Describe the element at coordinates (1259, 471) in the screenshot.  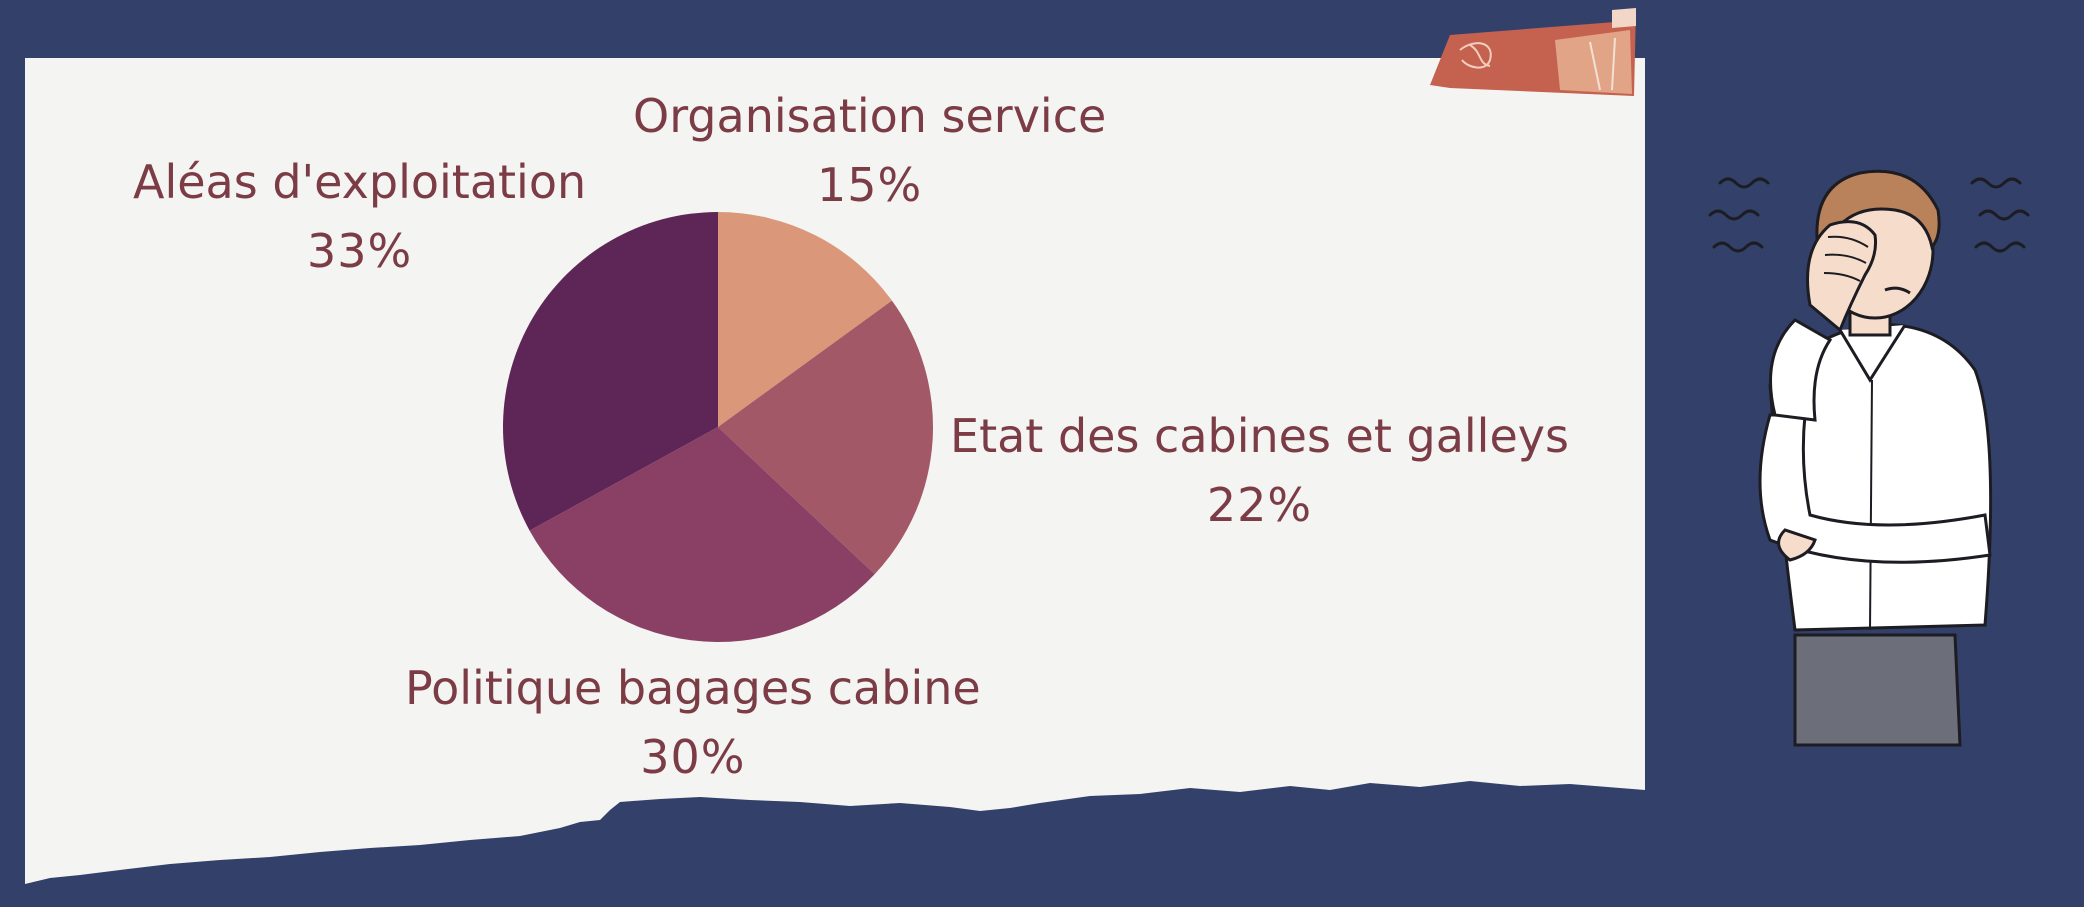
I see `slice-label-etat-des-cabines: Etat des cabines et galleys 22%` at that location.